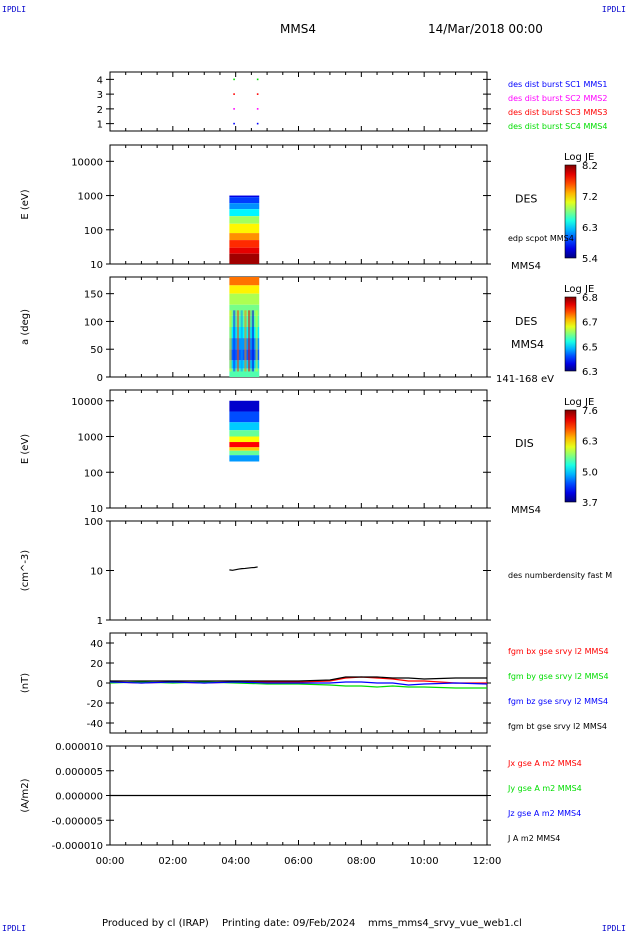 The image size is (630, 934). What do you see at coordinates (79, 797) in the screenshot?
I see `current-y-tick-label: 0.000000` at bounding box center [79, 797].